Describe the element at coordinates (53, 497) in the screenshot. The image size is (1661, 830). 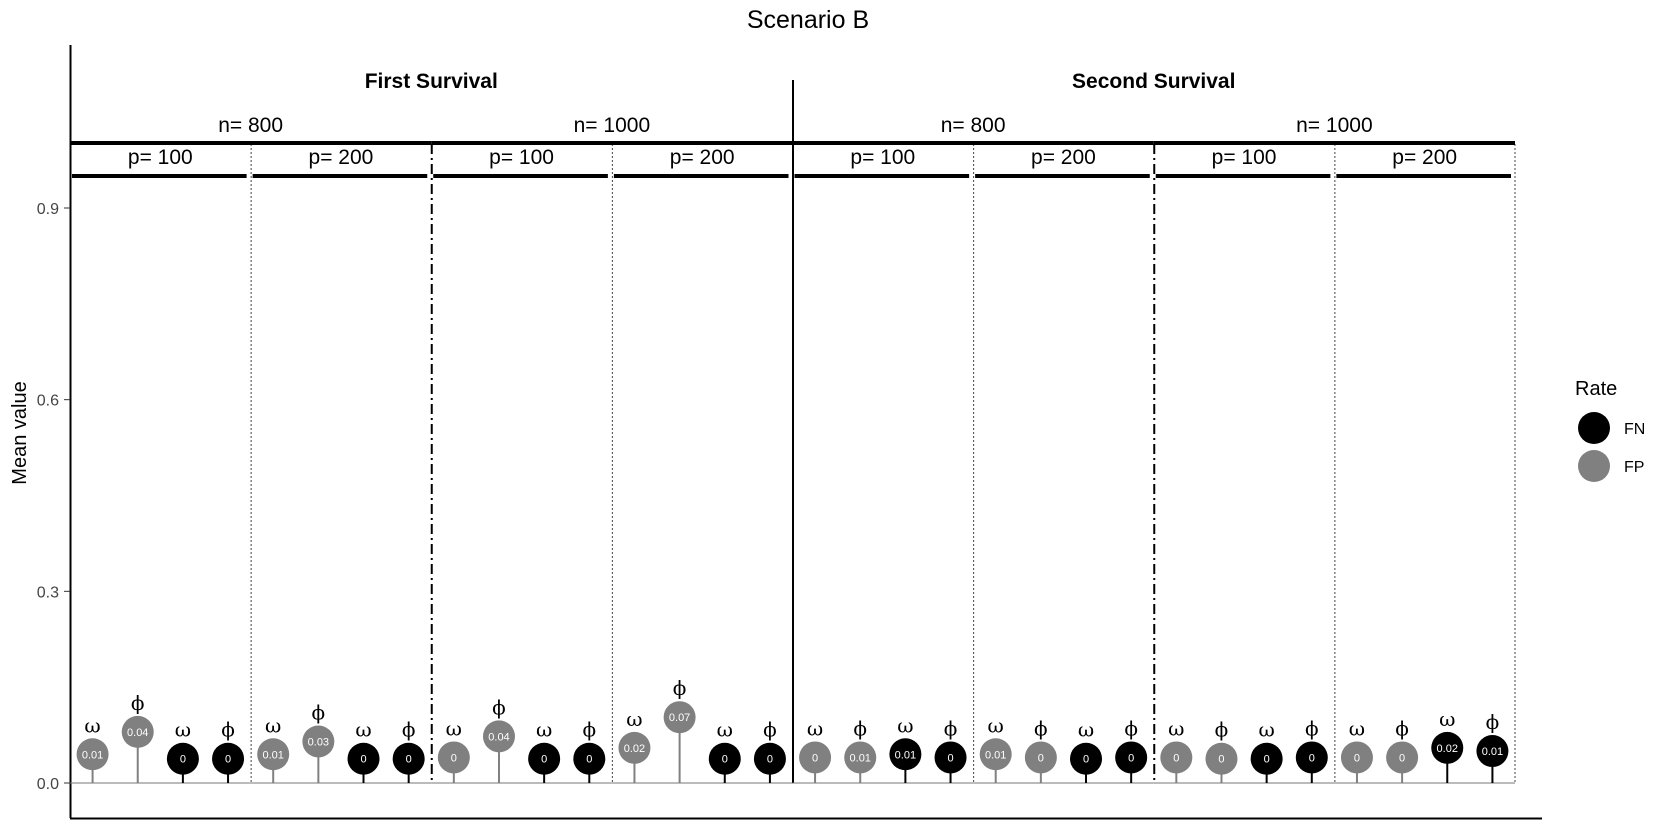
I see `y-ticks: 0.0 0.3 0.6 0.9` at that location.